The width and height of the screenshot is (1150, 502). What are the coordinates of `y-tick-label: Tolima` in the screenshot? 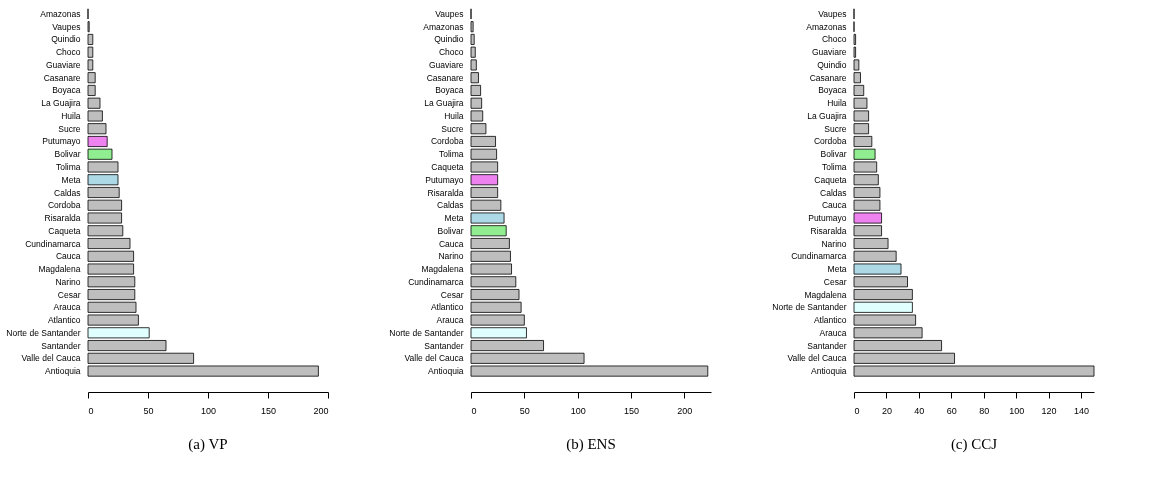 It's located at (834, 166).